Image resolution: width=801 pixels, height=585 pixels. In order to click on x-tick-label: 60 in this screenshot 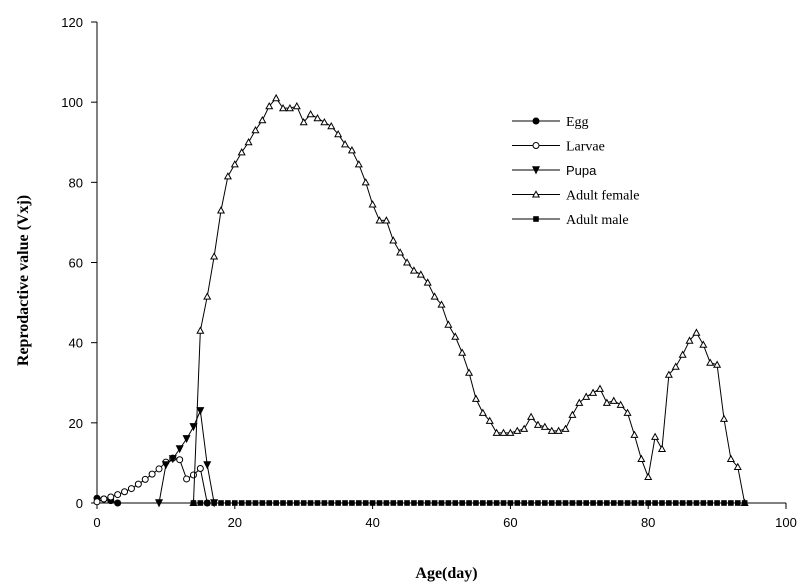, I will do `click(510, 522)`.